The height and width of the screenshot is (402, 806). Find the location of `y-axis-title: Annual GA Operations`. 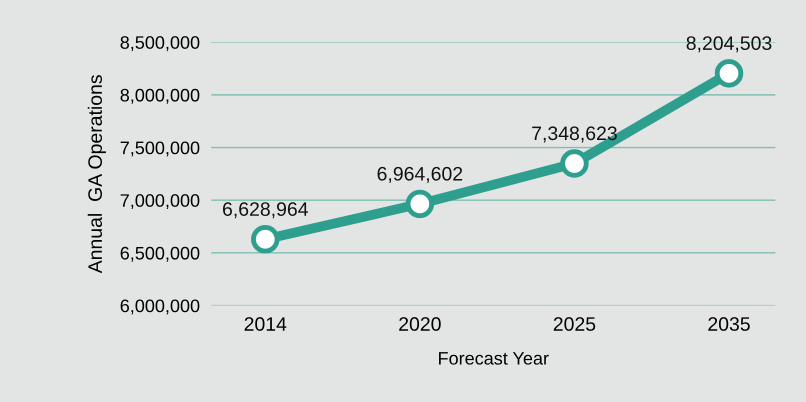

y-axis-title: Annual GA Operations is located at coordinates (97, 174).